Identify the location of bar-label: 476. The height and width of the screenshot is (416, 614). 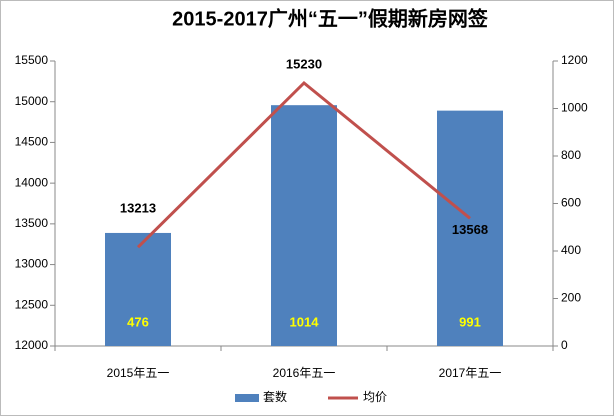
(138, 321).